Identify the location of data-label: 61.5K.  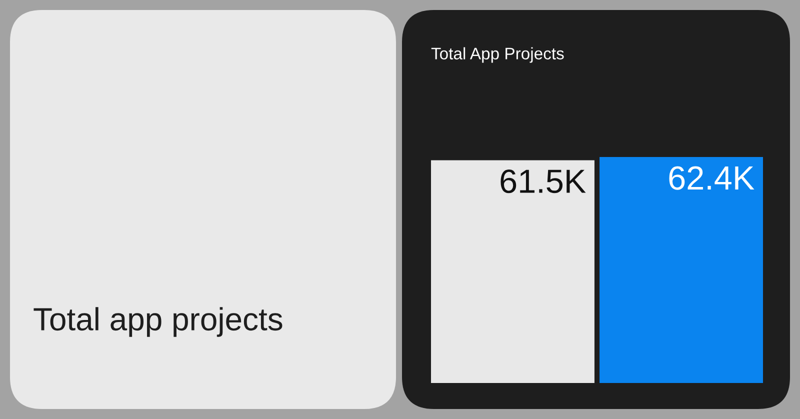
(543, 181).